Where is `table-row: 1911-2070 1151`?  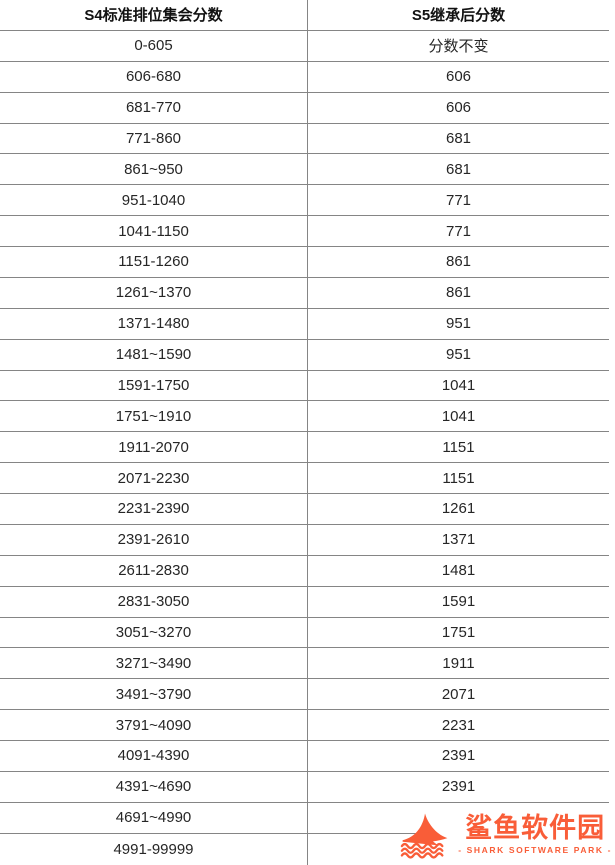
table-row: 1911-2070 1151 is located at coordinates (304, 448).